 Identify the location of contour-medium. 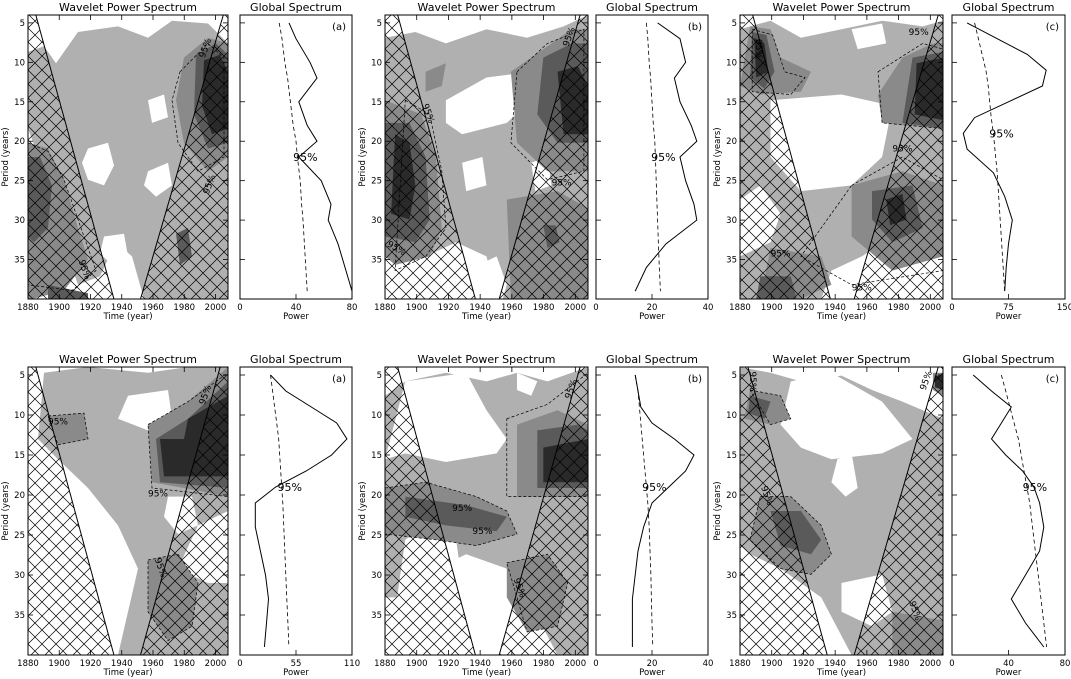
(68, 429).